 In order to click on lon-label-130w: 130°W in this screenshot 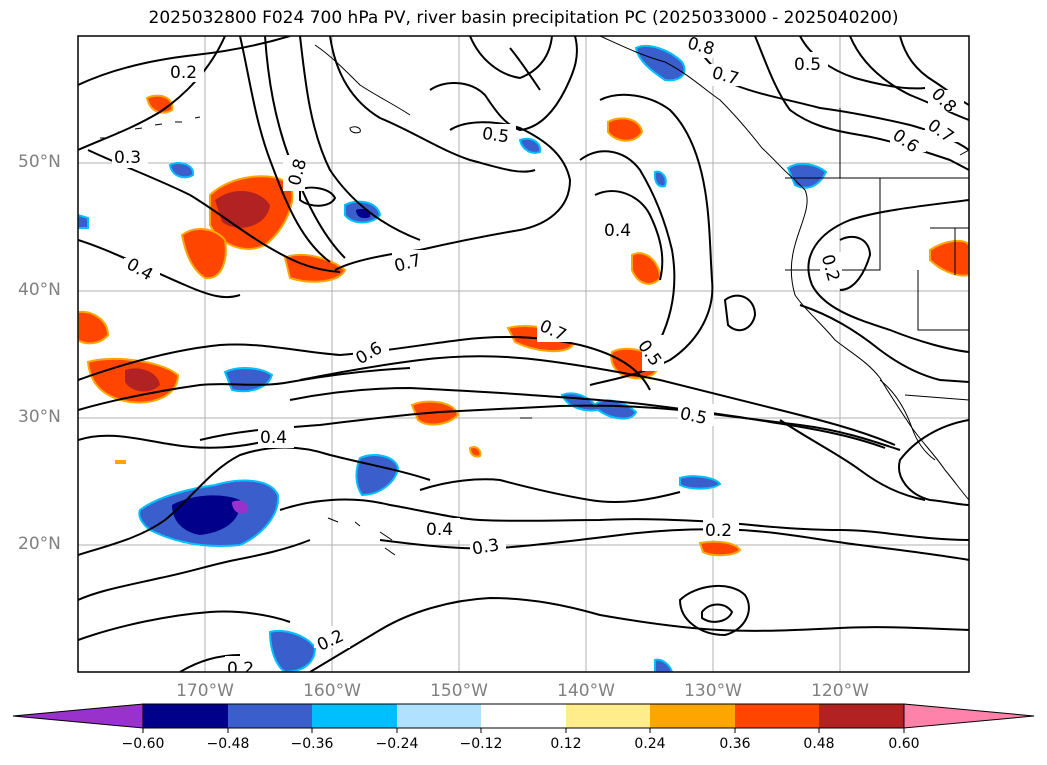, I will do `click(713, 691)`.